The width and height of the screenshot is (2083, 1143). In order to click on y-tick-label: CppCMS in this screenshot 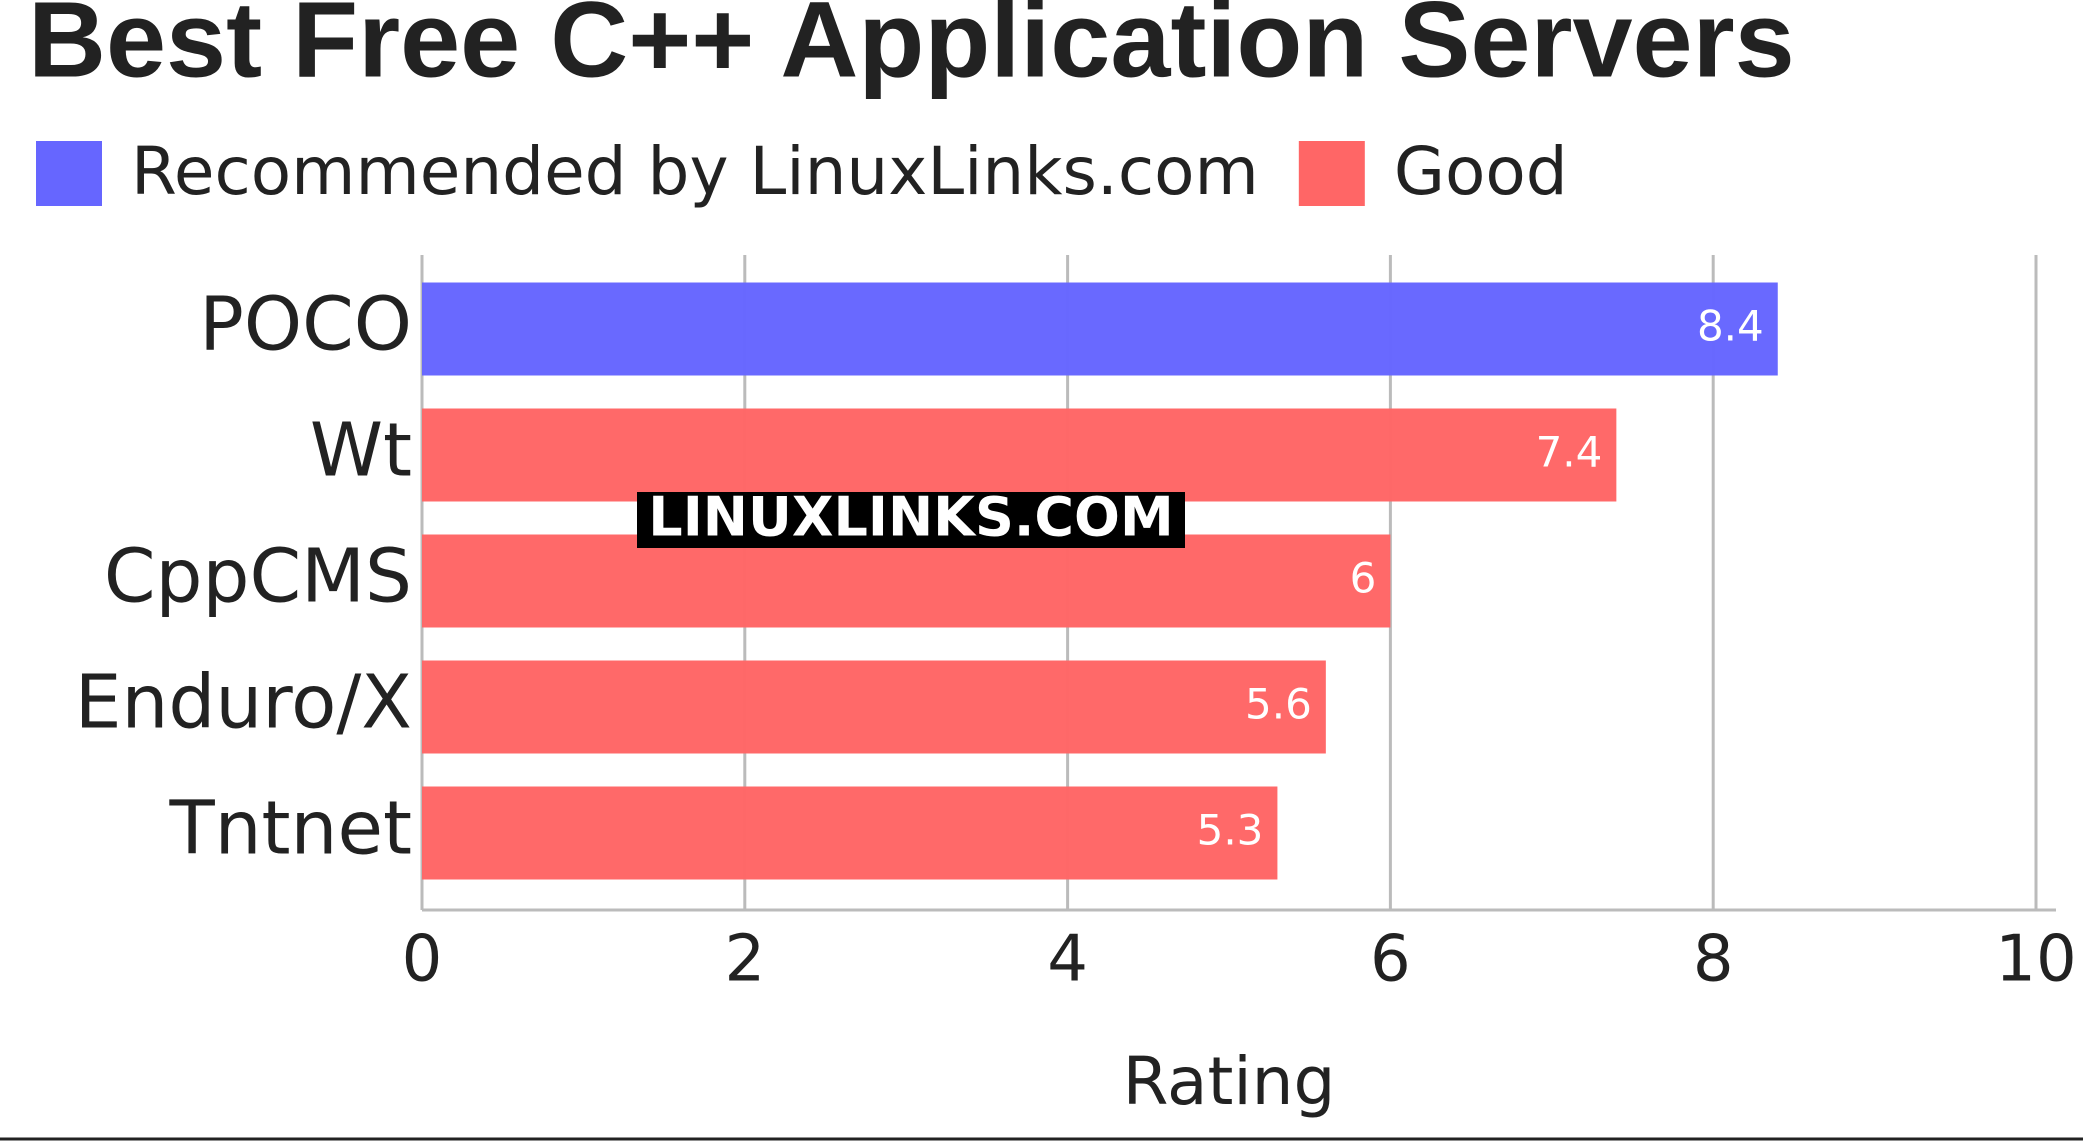, I will do `click(258, 577)`.